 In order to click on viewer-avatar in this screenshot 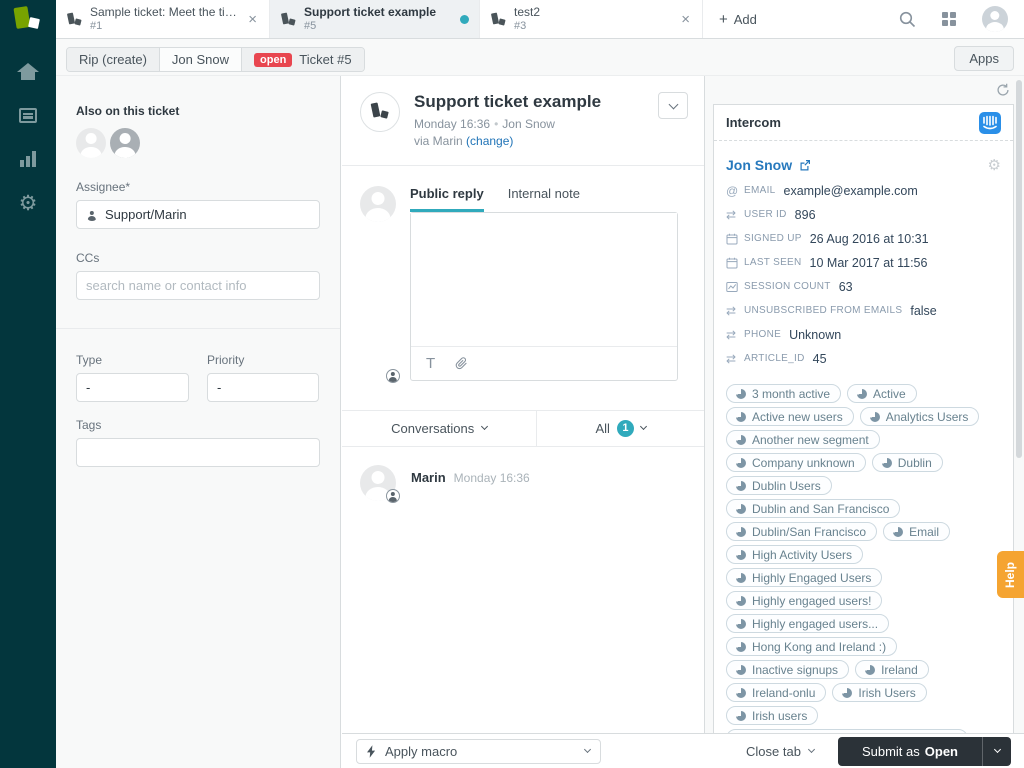, I will do `click(91, 143)`.